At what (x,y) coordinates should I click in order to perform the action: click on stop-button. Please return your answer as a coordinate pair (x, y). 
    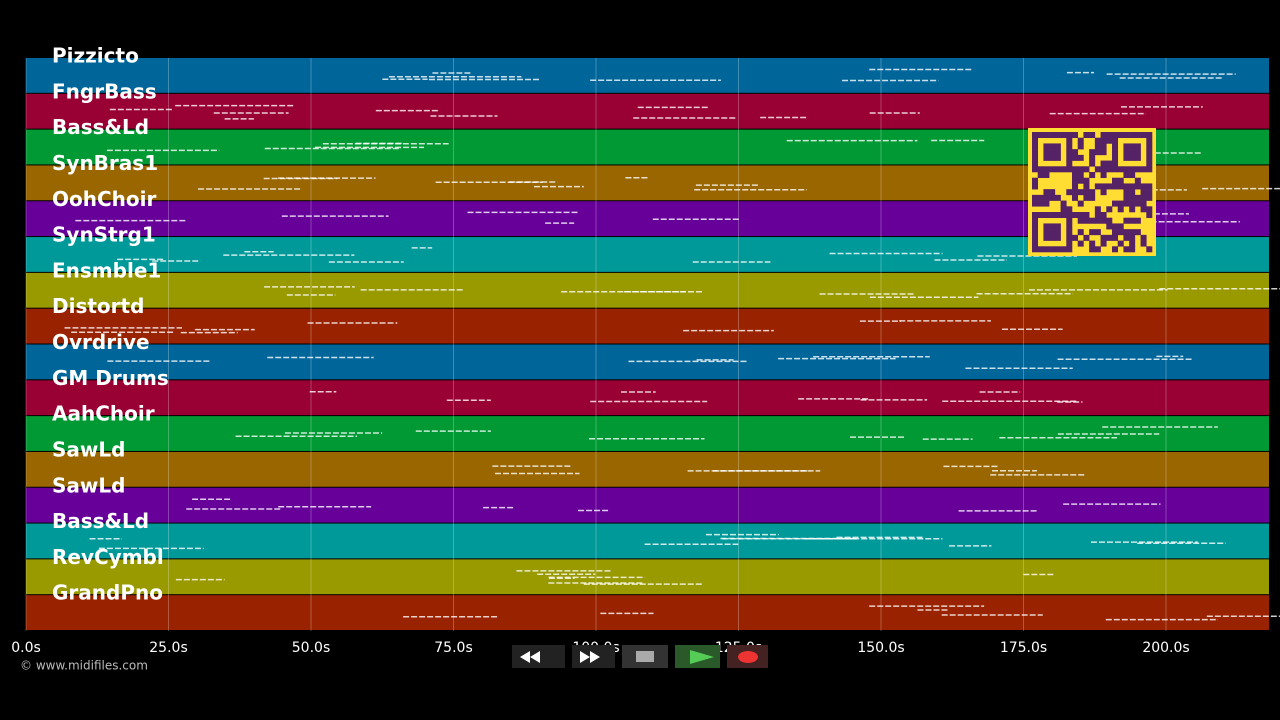
    Looking at the image, I should click on (645, 656).